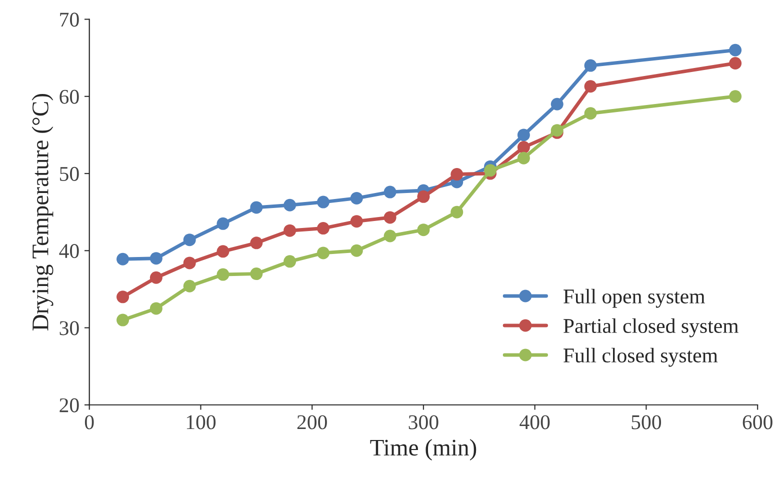 The height and width of the screenshot is (482, 777). I want to click on legend-label: Full closed system, so click(641, 357).